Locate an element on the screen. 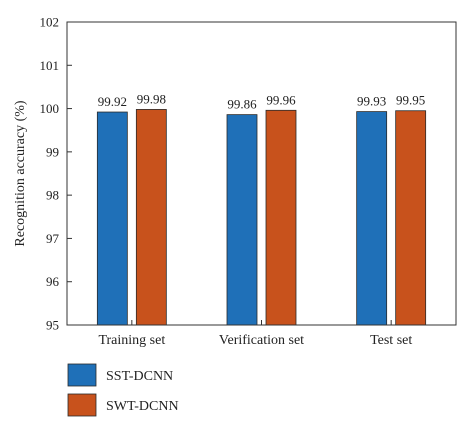 This screenshot has height=430, width=474. legend-label: SWT-DCNN is located at coordinates (142, 406).